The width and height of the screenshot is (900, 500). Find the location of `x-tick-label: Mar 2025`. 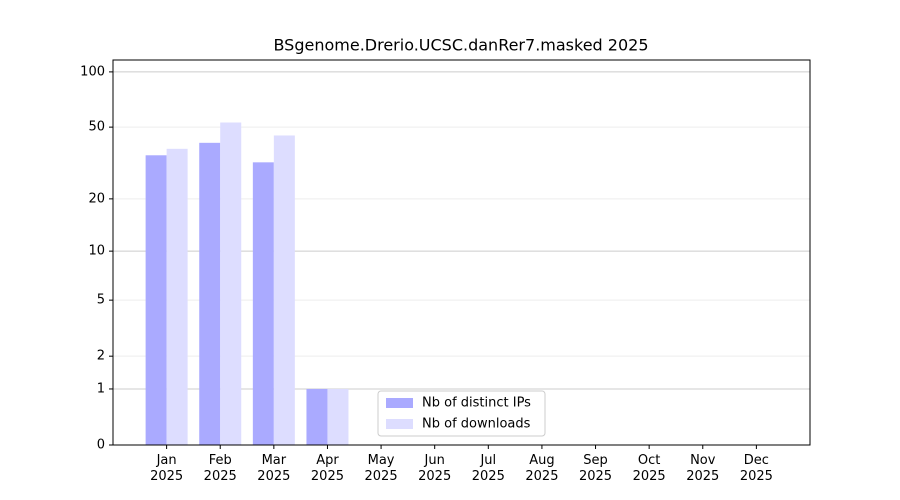

x-tick-label: Mar 2025 is located at coordinates (274, 468).